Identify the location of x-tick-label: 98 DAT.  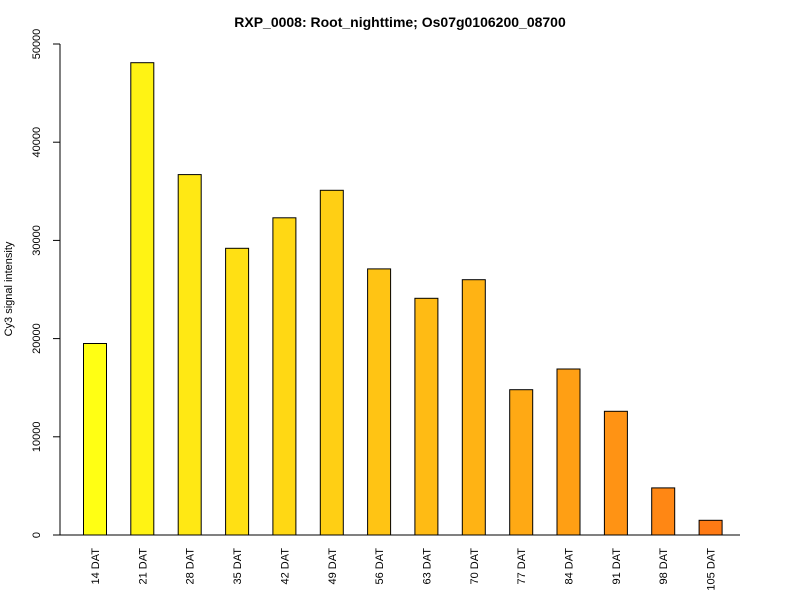
(664, 566).